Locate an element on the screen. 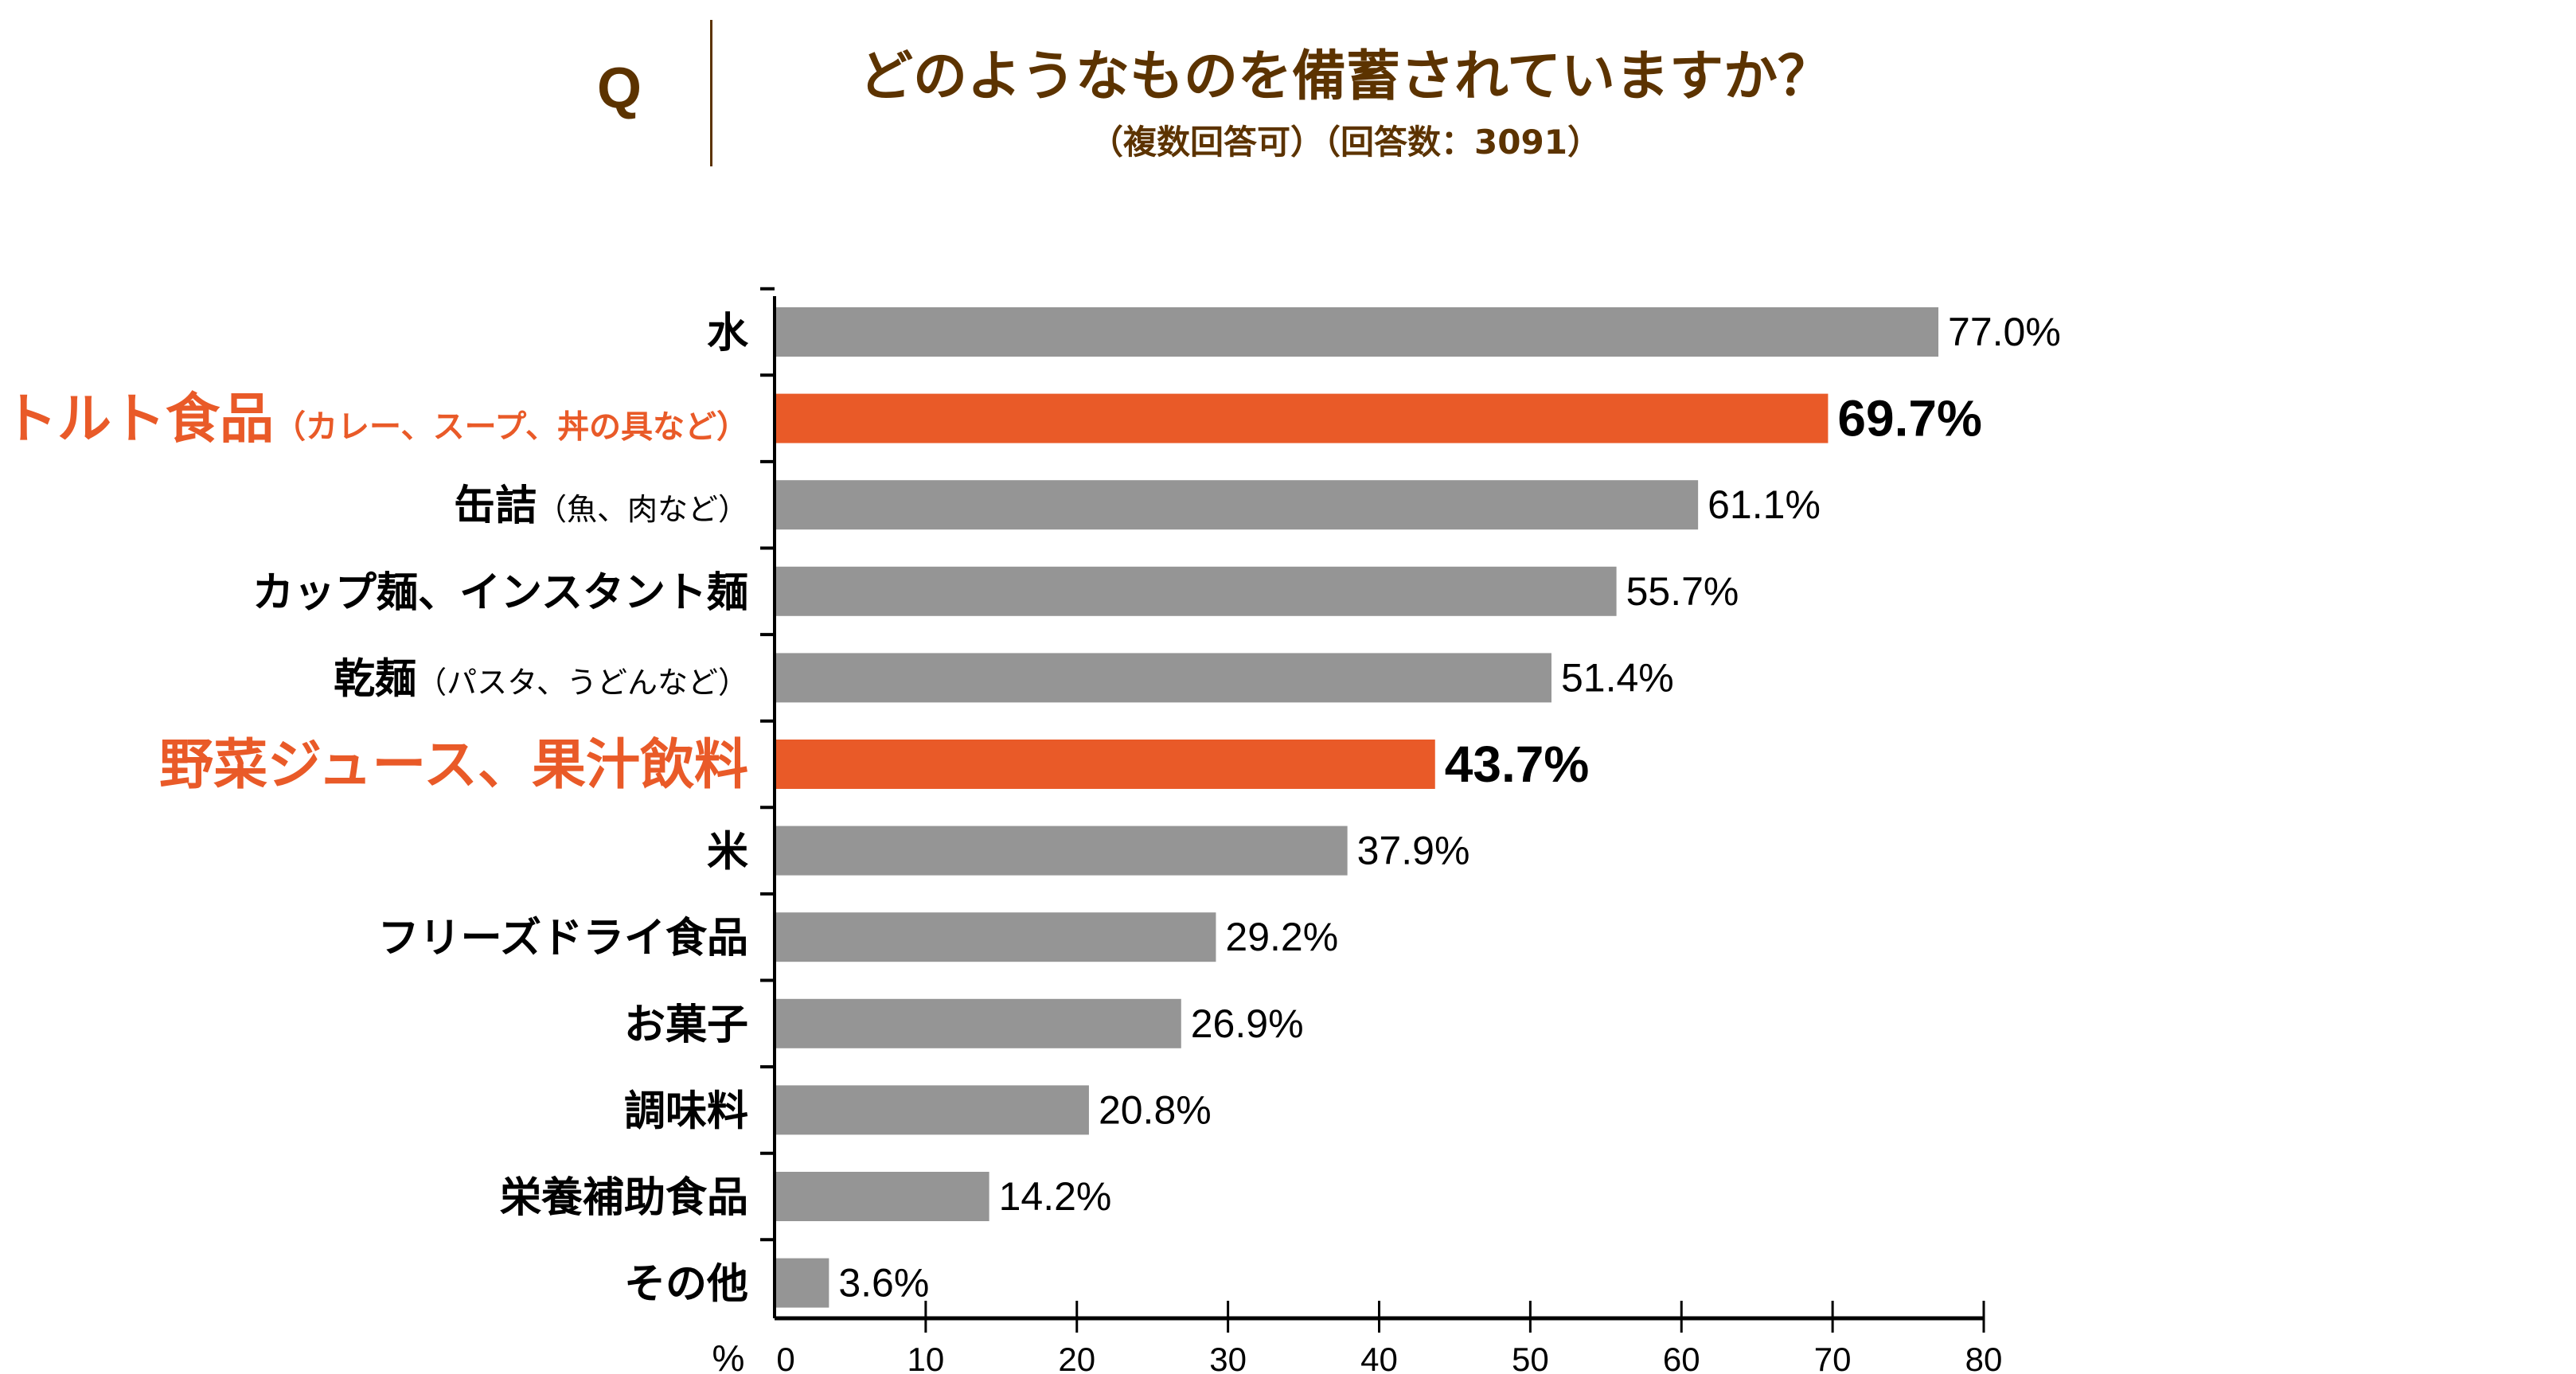  x-axis-unit: % is located at coordinates (728, 1355).